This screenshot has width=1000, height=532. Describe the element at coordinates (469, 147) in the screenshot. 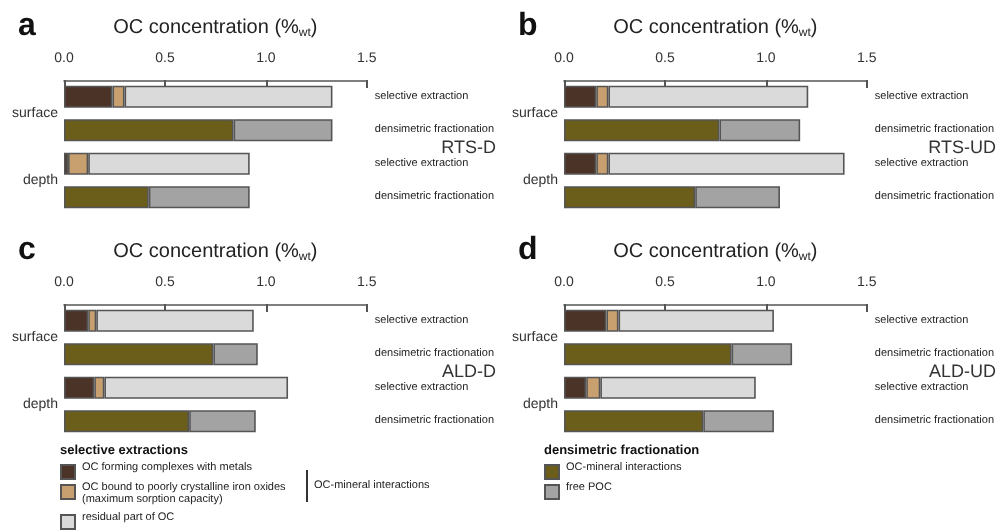

I see `text: RTS-D` at that location.